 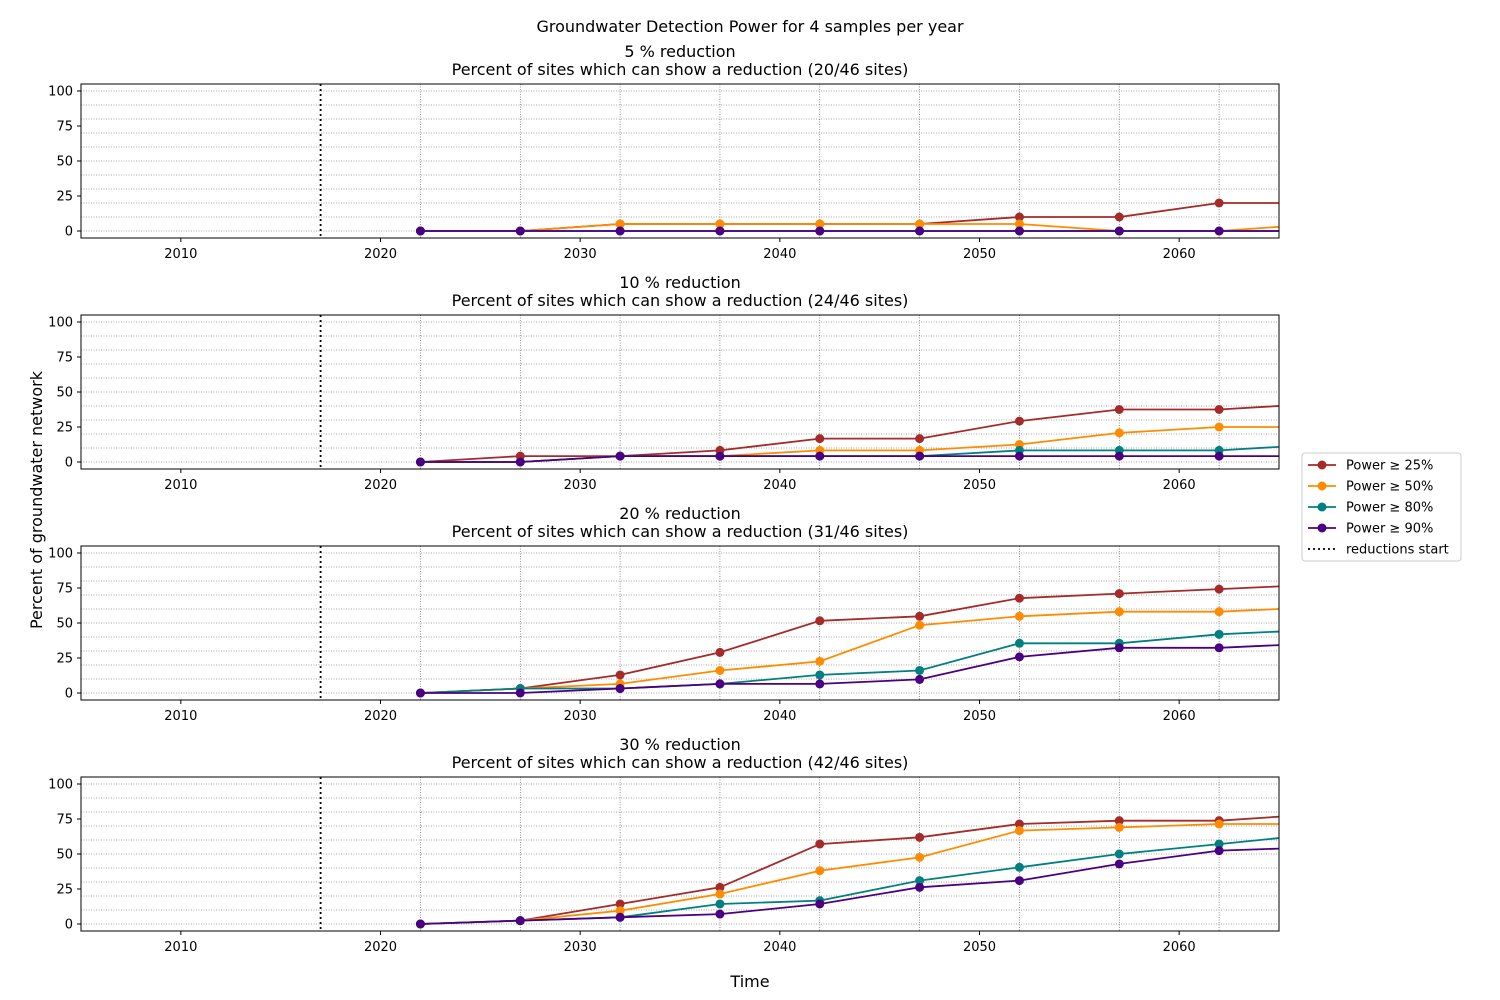 What do you see at coordinates (680, 744) in the screenshot?
I see `panel-title: 30 % reduction` at bounding box center [680, 744].